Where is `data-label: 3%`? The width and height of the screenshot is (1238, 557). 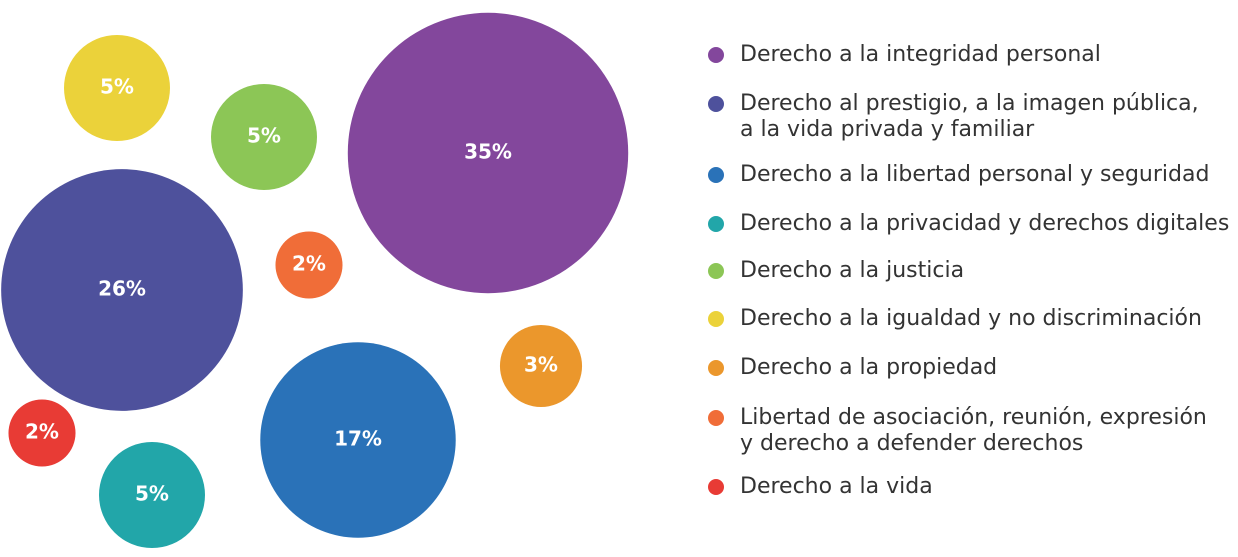
data-label: 3% is located at coordinates (541, 365).